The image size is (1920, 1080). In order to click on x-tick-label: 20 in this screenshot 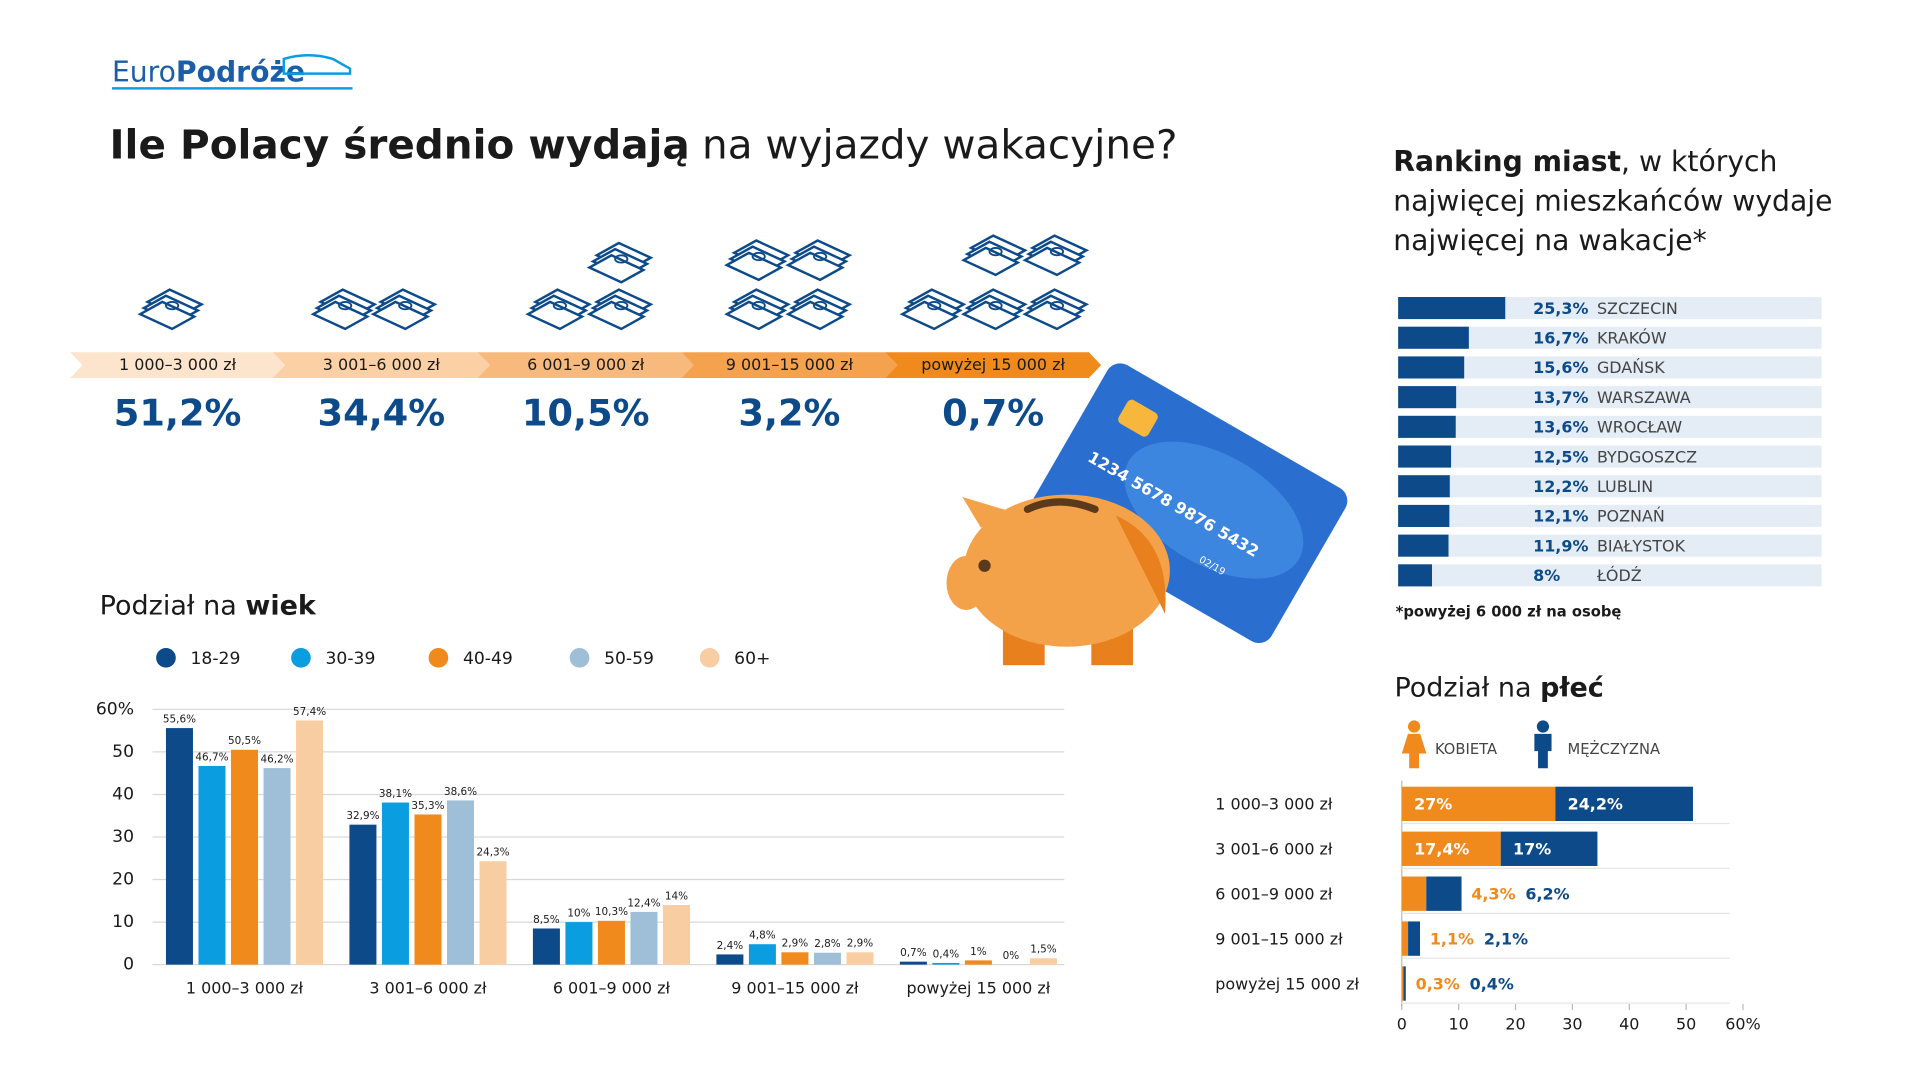, I will do `click(1515, 1023)`.